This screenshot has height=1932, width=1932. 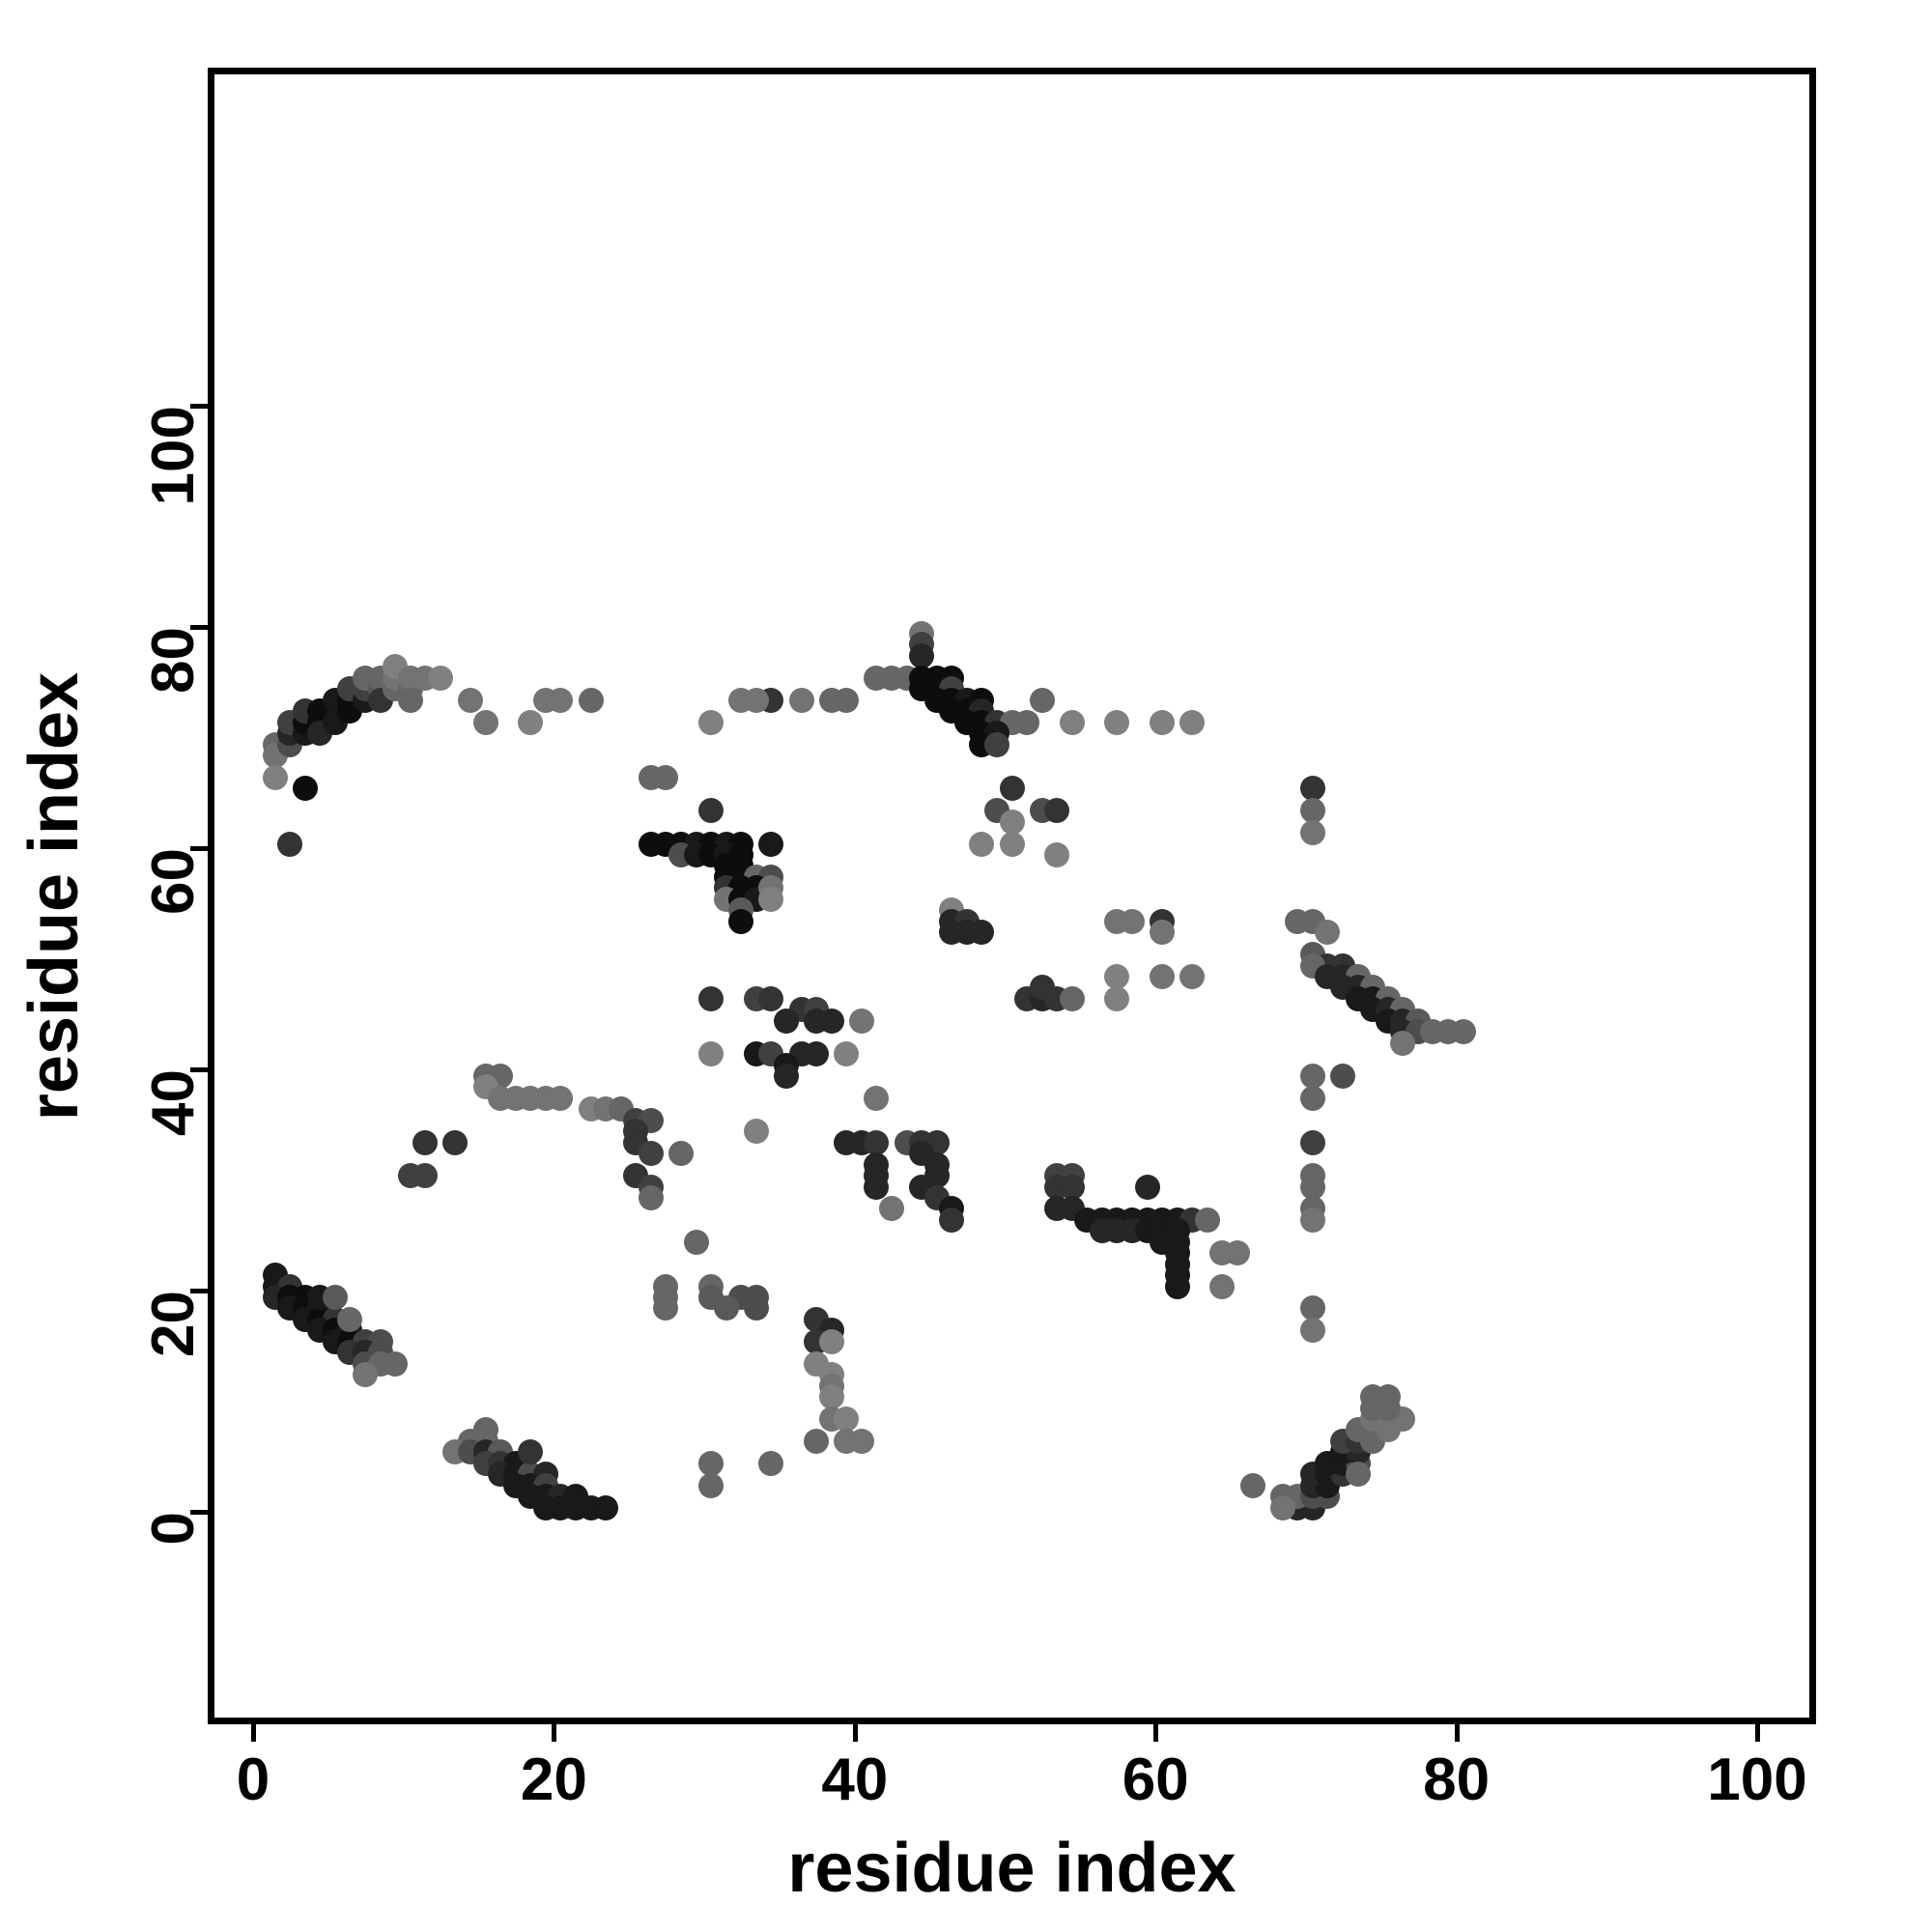 I want to click on y-tick-label: 60, so click(x=173, y=881).